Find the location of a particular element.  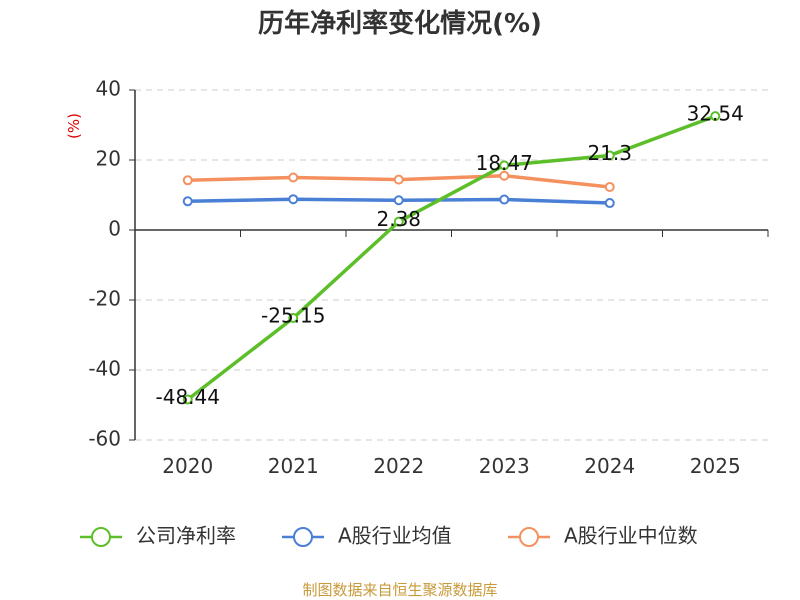

x-tick-label: 2025 is located at coordinates (715, 466).